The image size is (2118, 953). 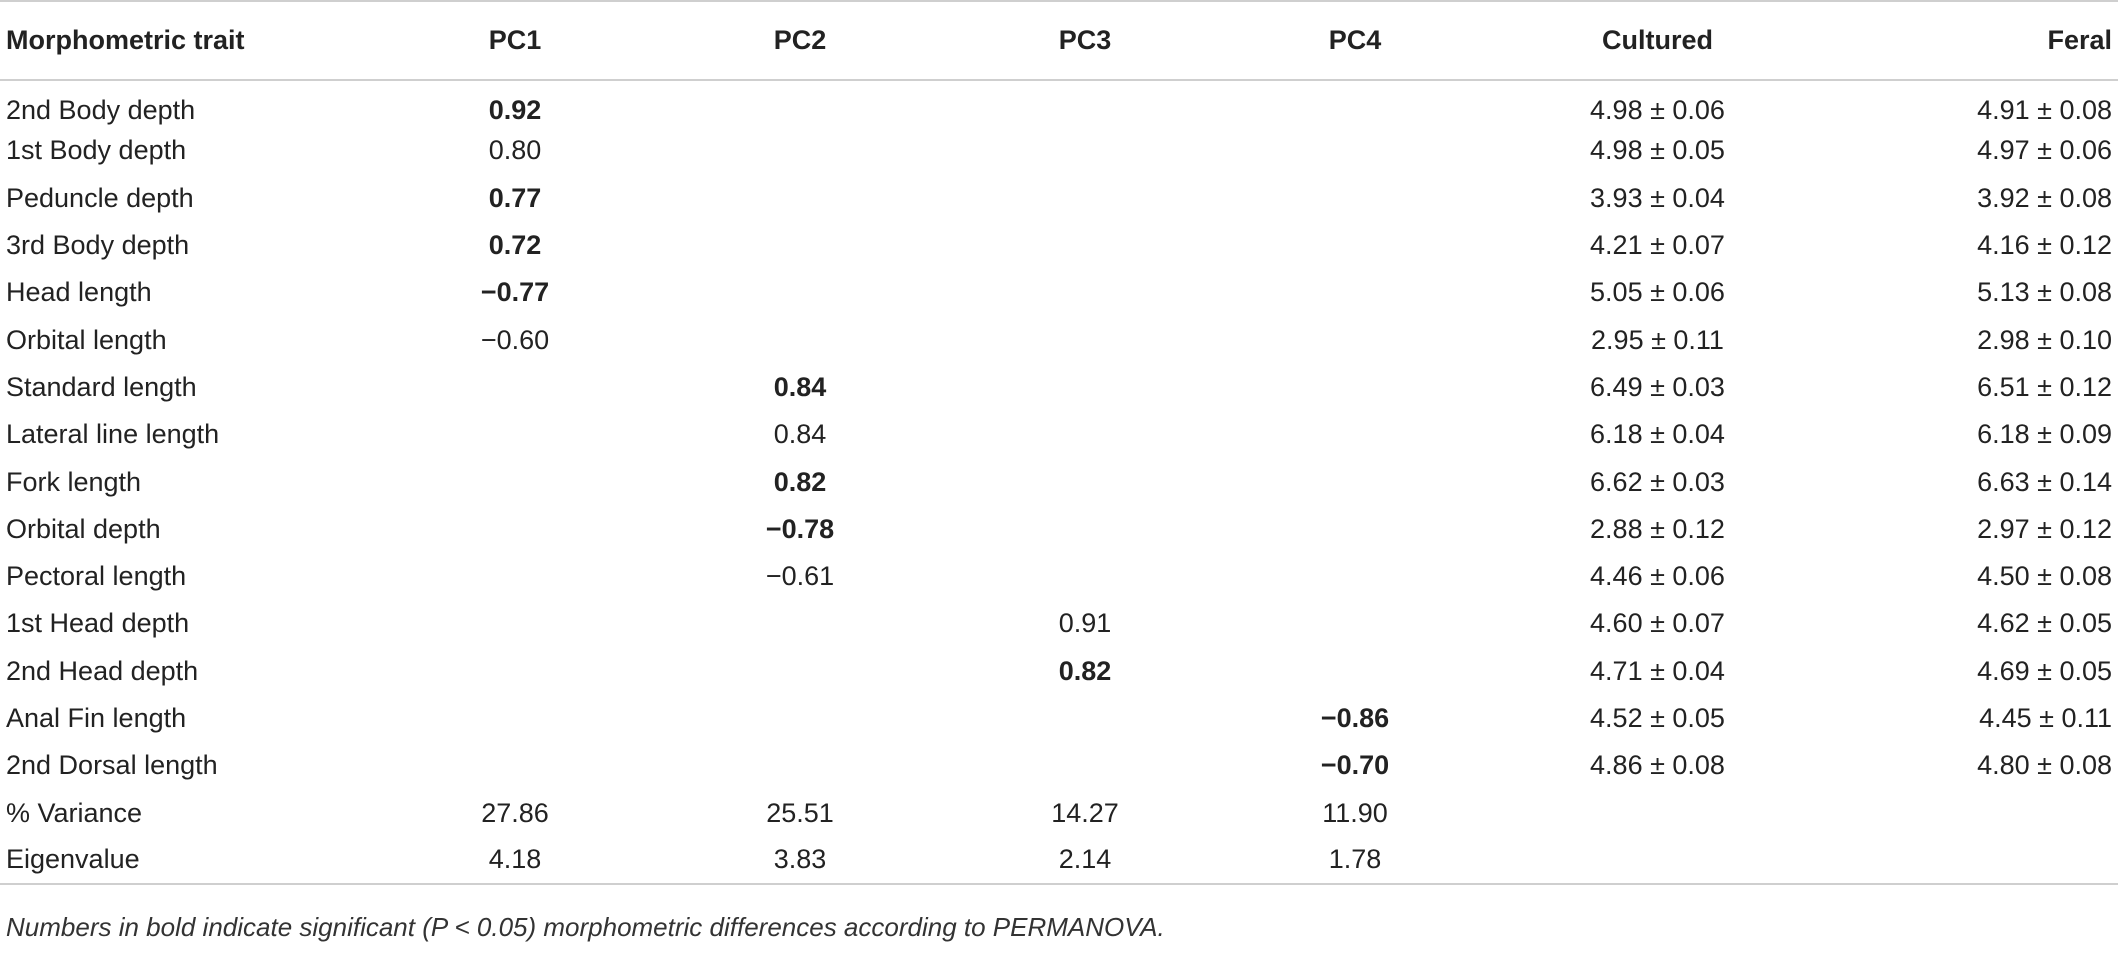 I want to click on cell-pc3: 2.14, so click(x=1085, y=861).